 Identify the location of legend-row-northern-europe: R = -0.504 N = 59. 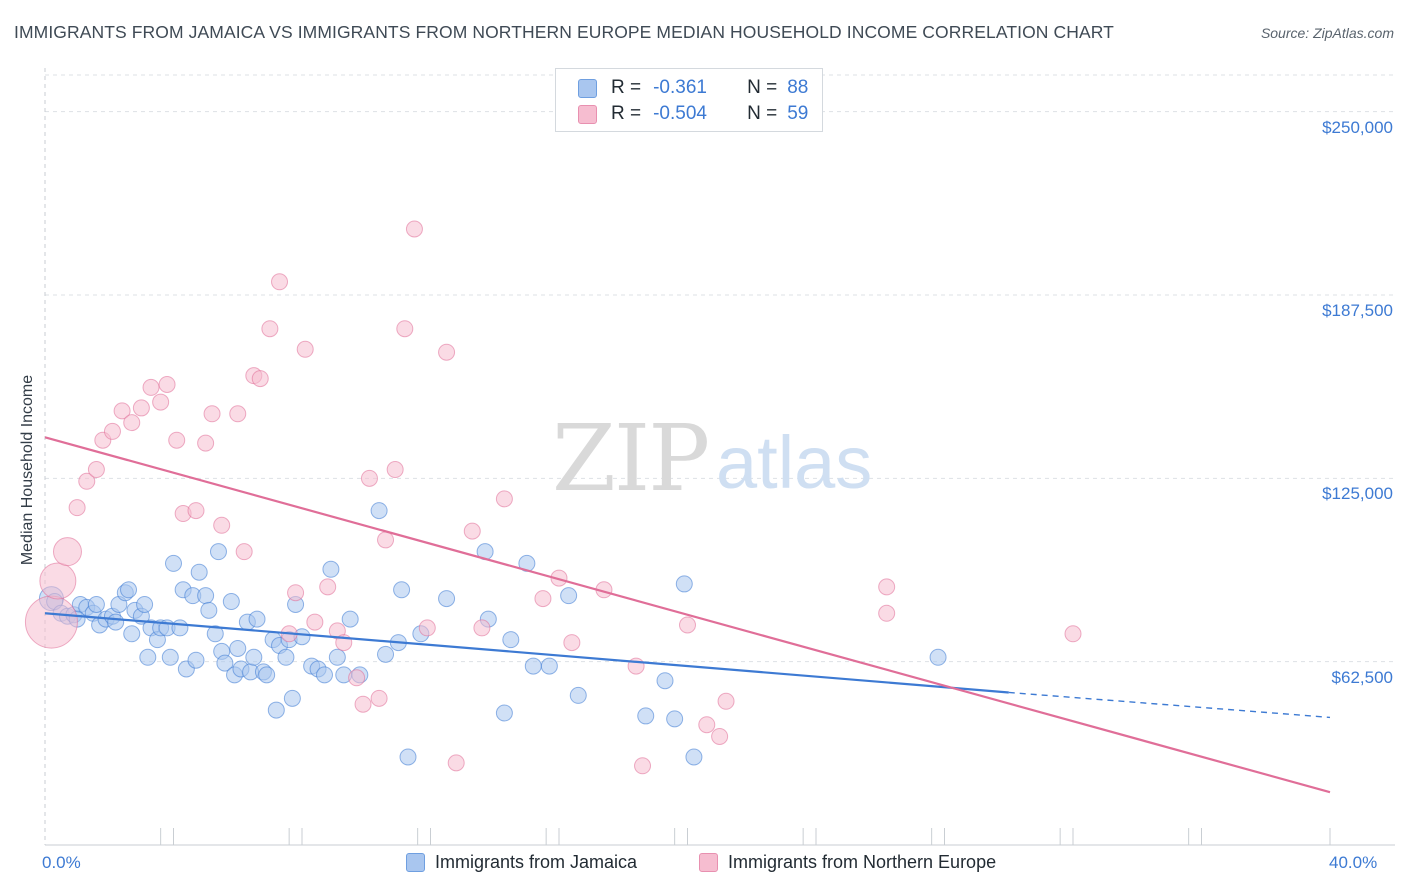
(693, 114).